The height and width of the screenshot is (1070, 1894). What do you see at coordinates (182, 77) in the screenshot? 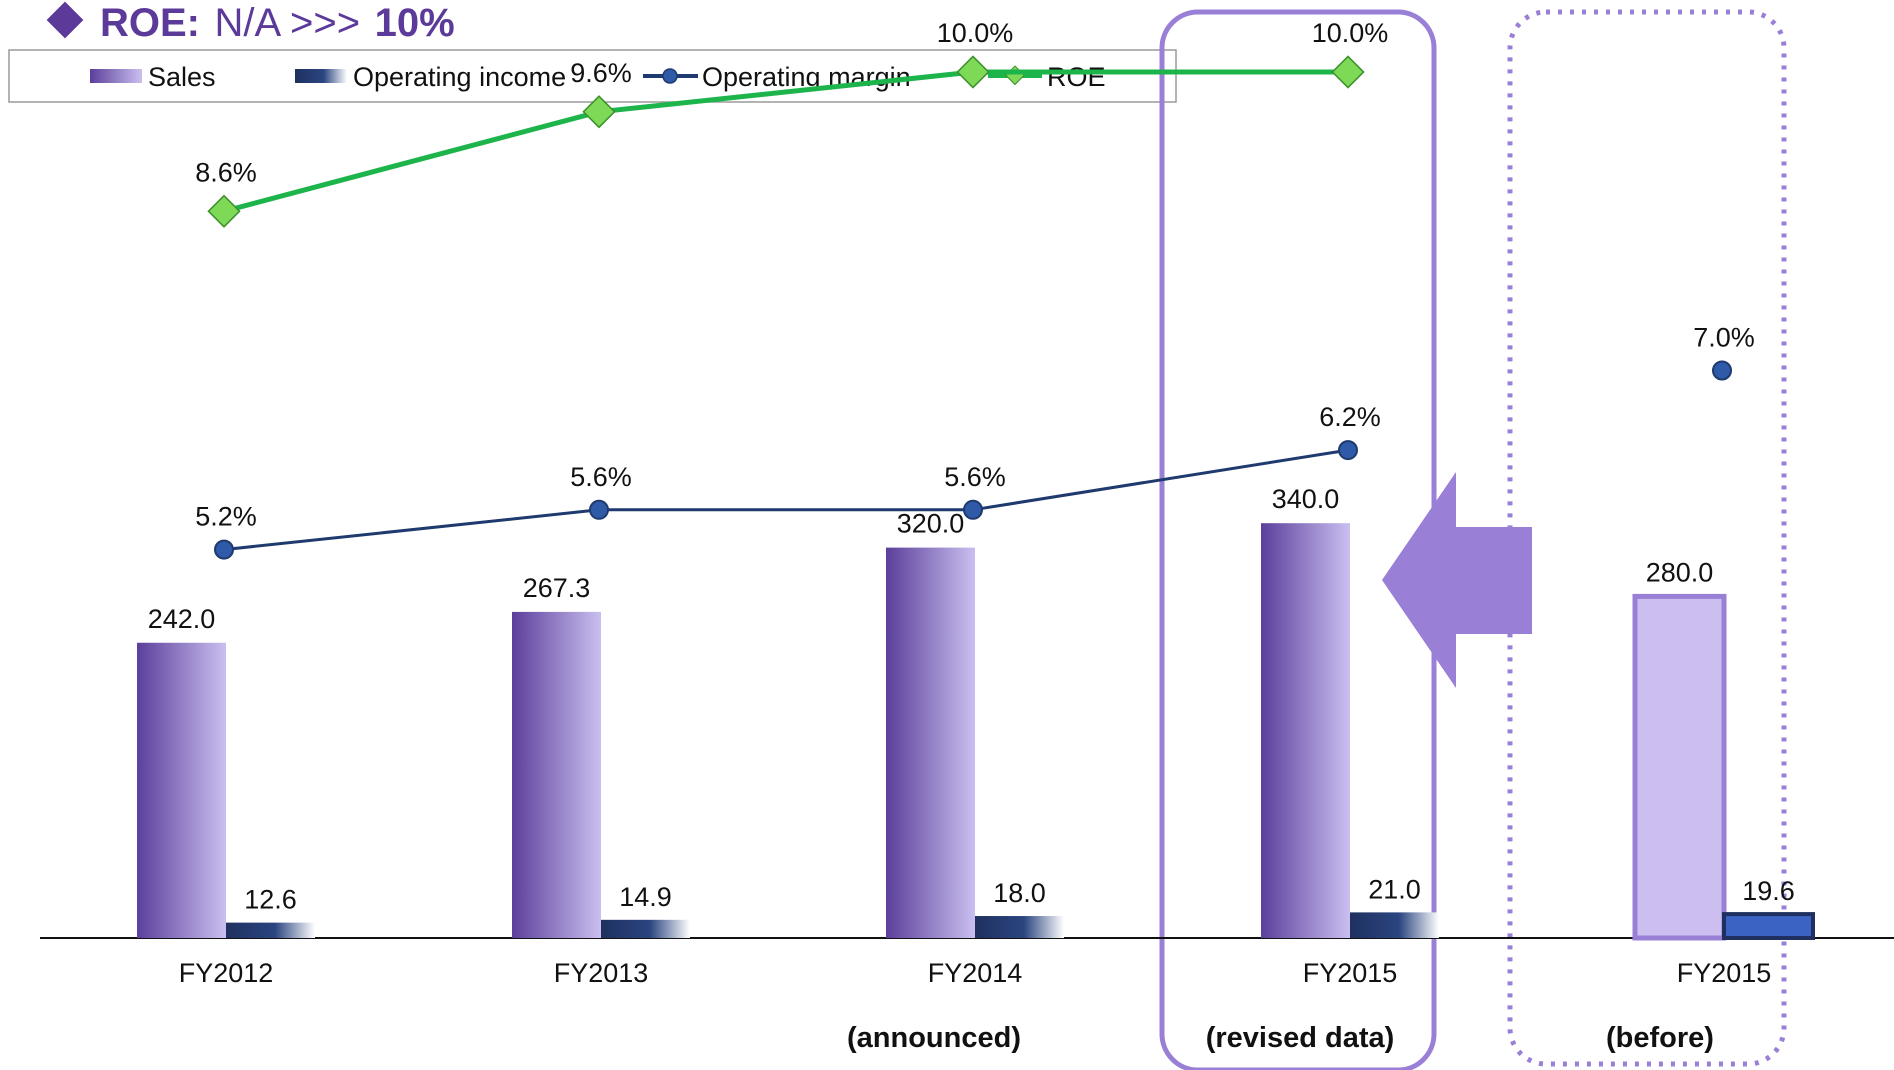
I see `legend-sales-label: Sales` at bounding box center [182, 77].